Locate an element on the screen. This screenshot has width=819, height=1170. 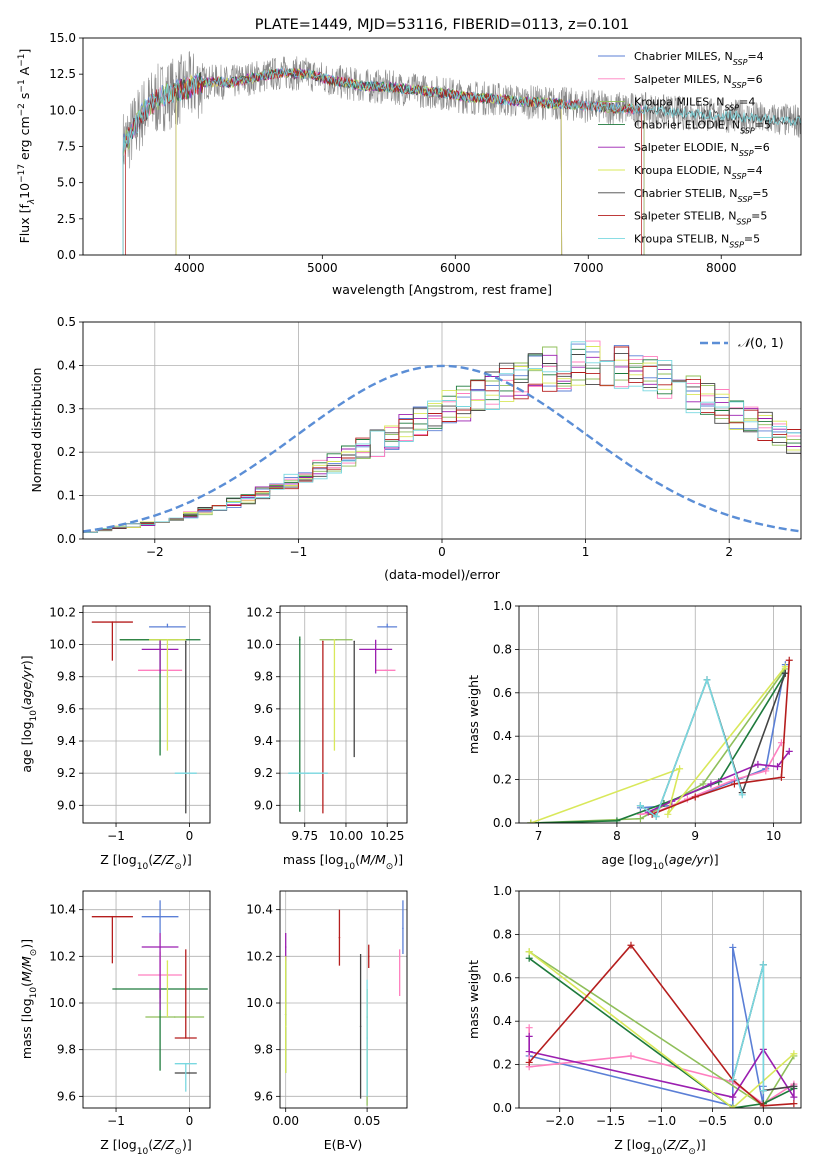
mass-weight-line is located at coordinates (661, 1032).